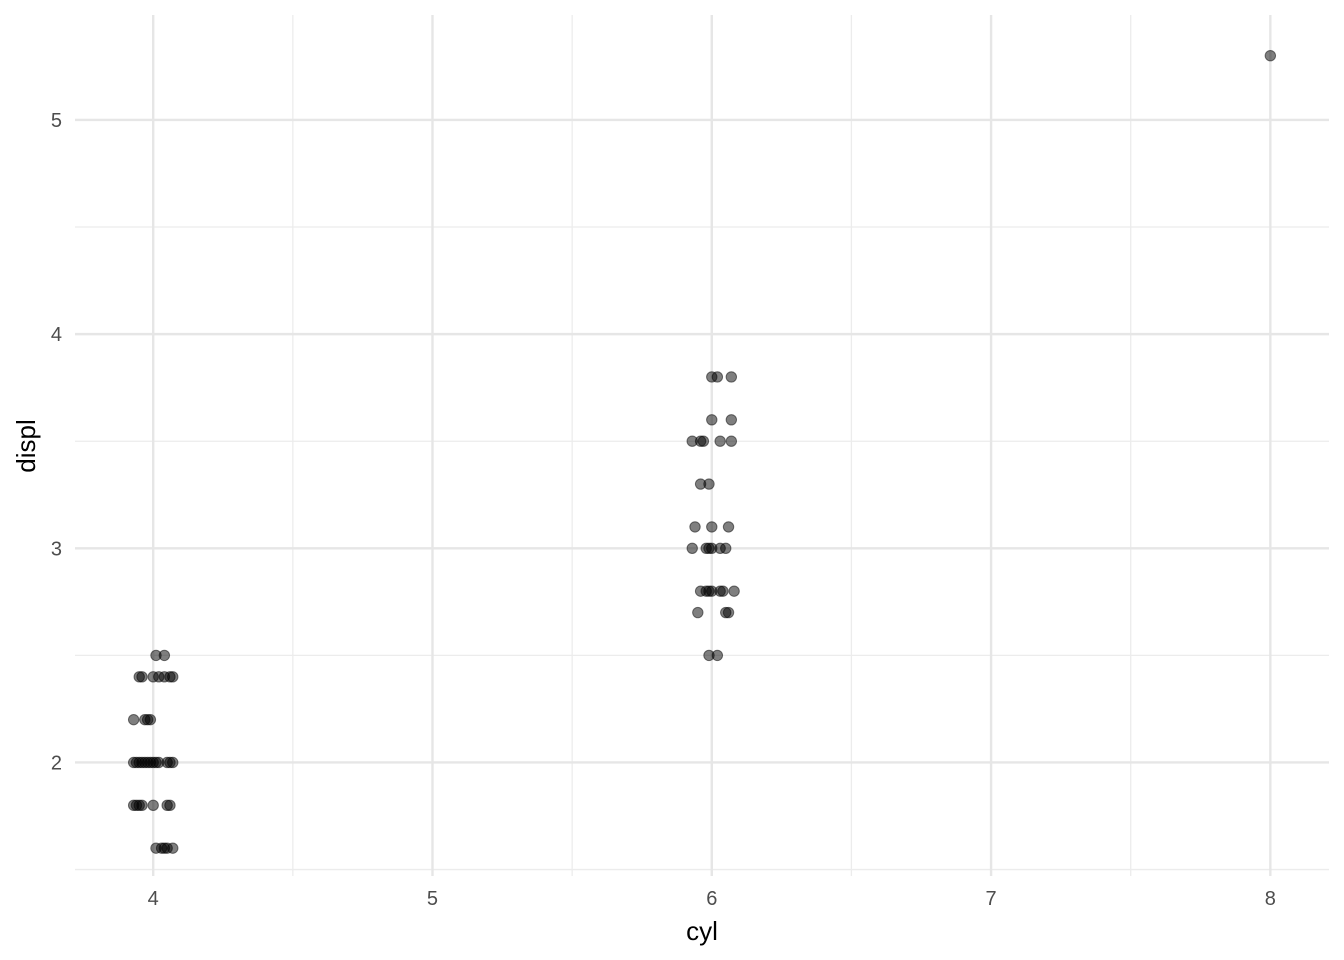 The height and width of the screenshot is (960, 1344). I want to click on x-tick-label: 8, so click(1270, 899).